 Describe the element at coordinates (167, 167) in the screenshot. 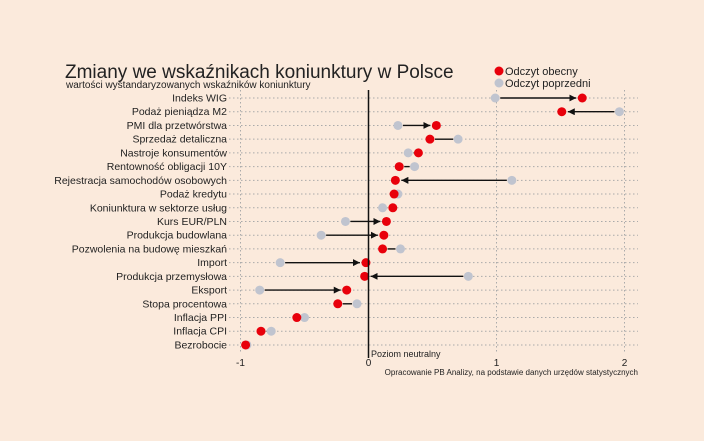

I see `row-label: Rentowność obligacji 10Y` at that location.